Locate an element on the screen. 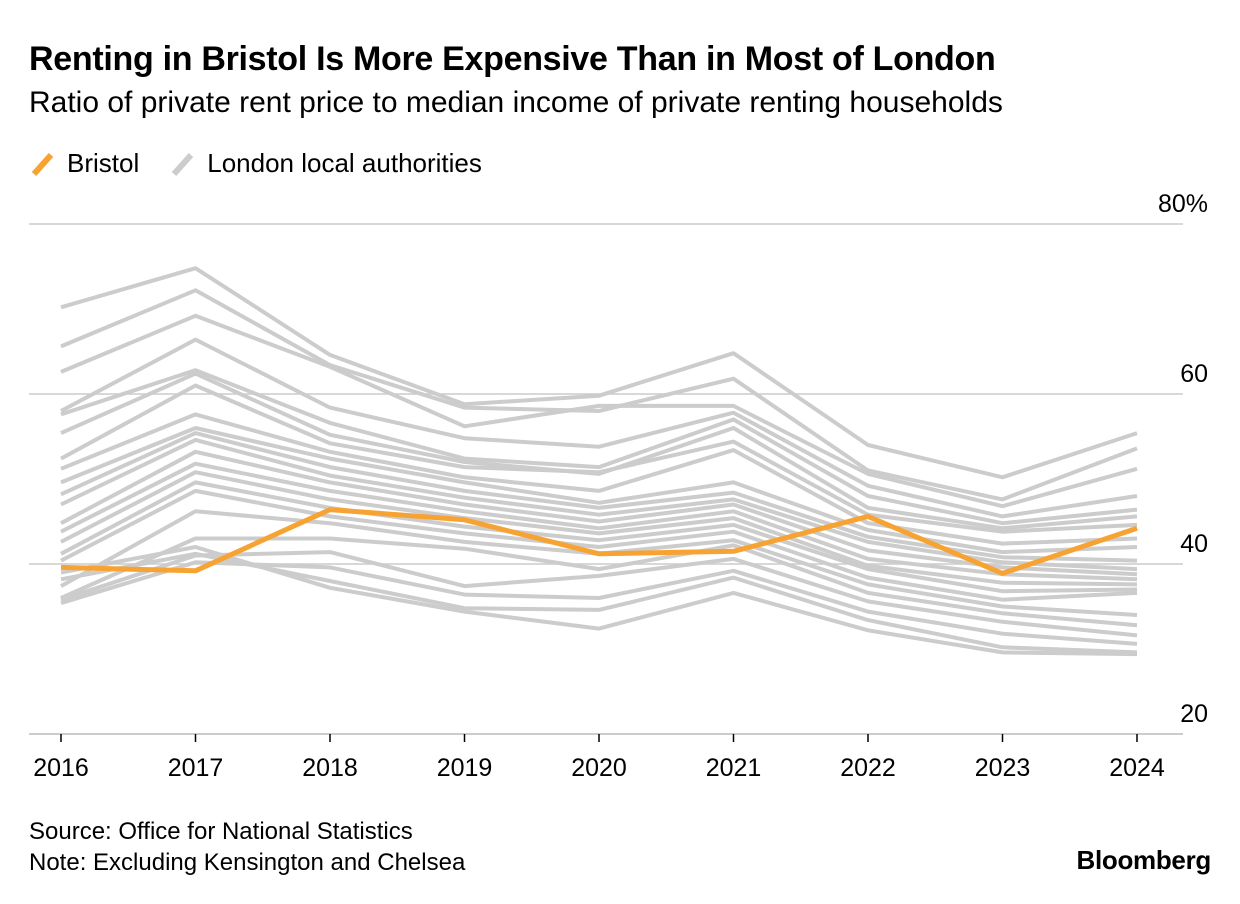 This screenshot has height=904, width=1240. legend-item-london: London local authorities is located at coordinates (325, 163).